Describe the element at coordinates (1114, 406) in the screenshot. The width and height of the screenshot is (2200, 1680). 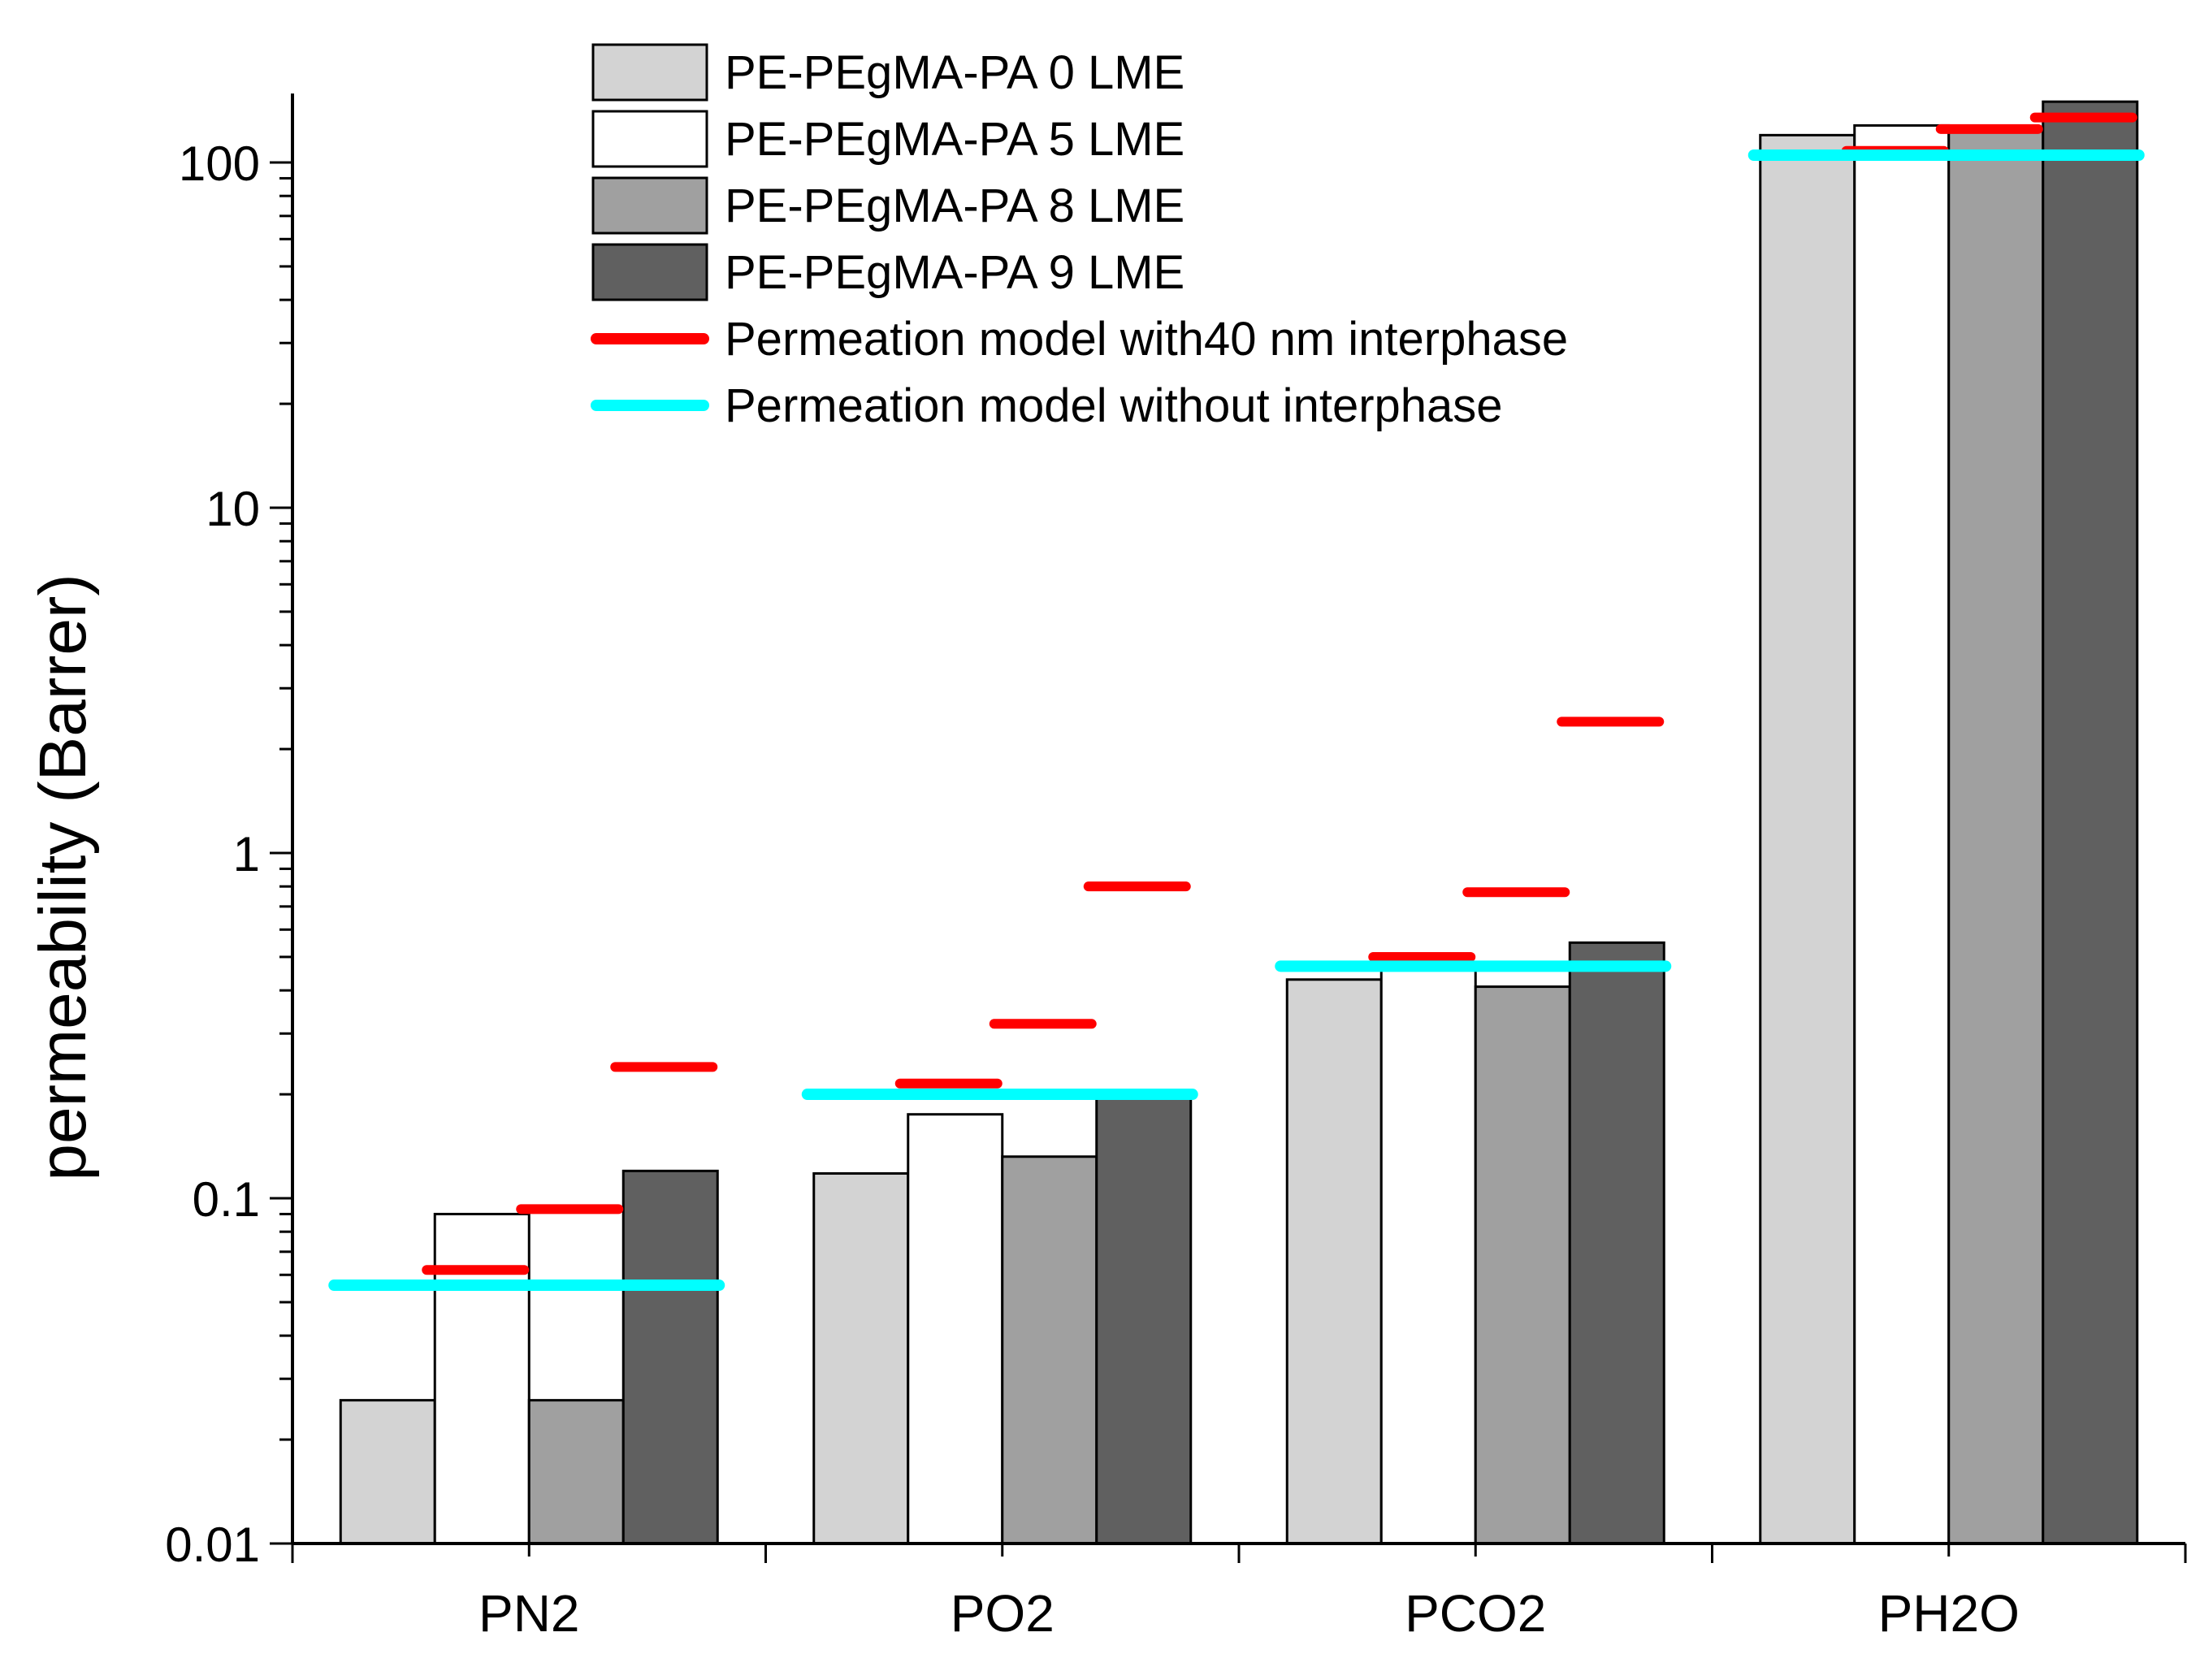
I see `legend-label-6: Permeation model without interphase` at that location.